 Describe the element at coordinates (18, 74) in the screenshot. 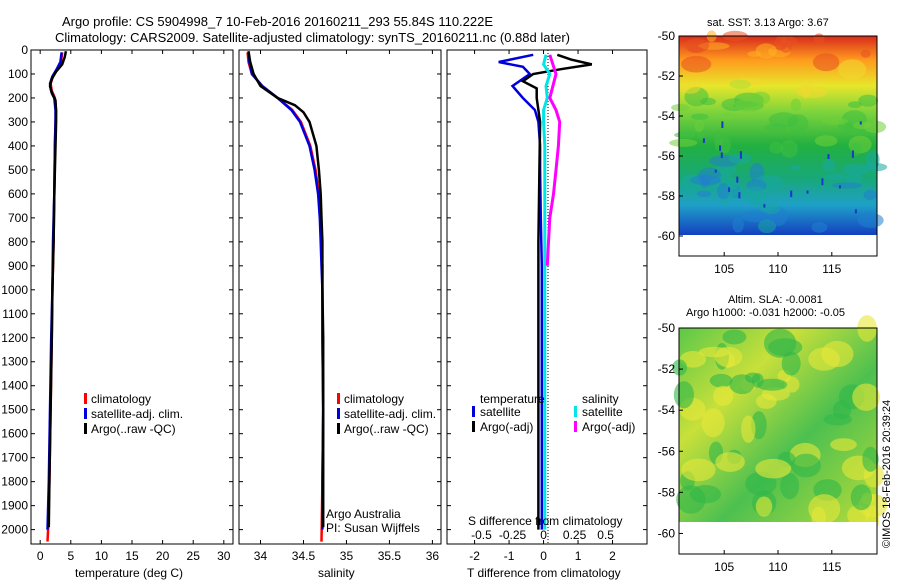

I see `depth-tick-label: 100` at that location.